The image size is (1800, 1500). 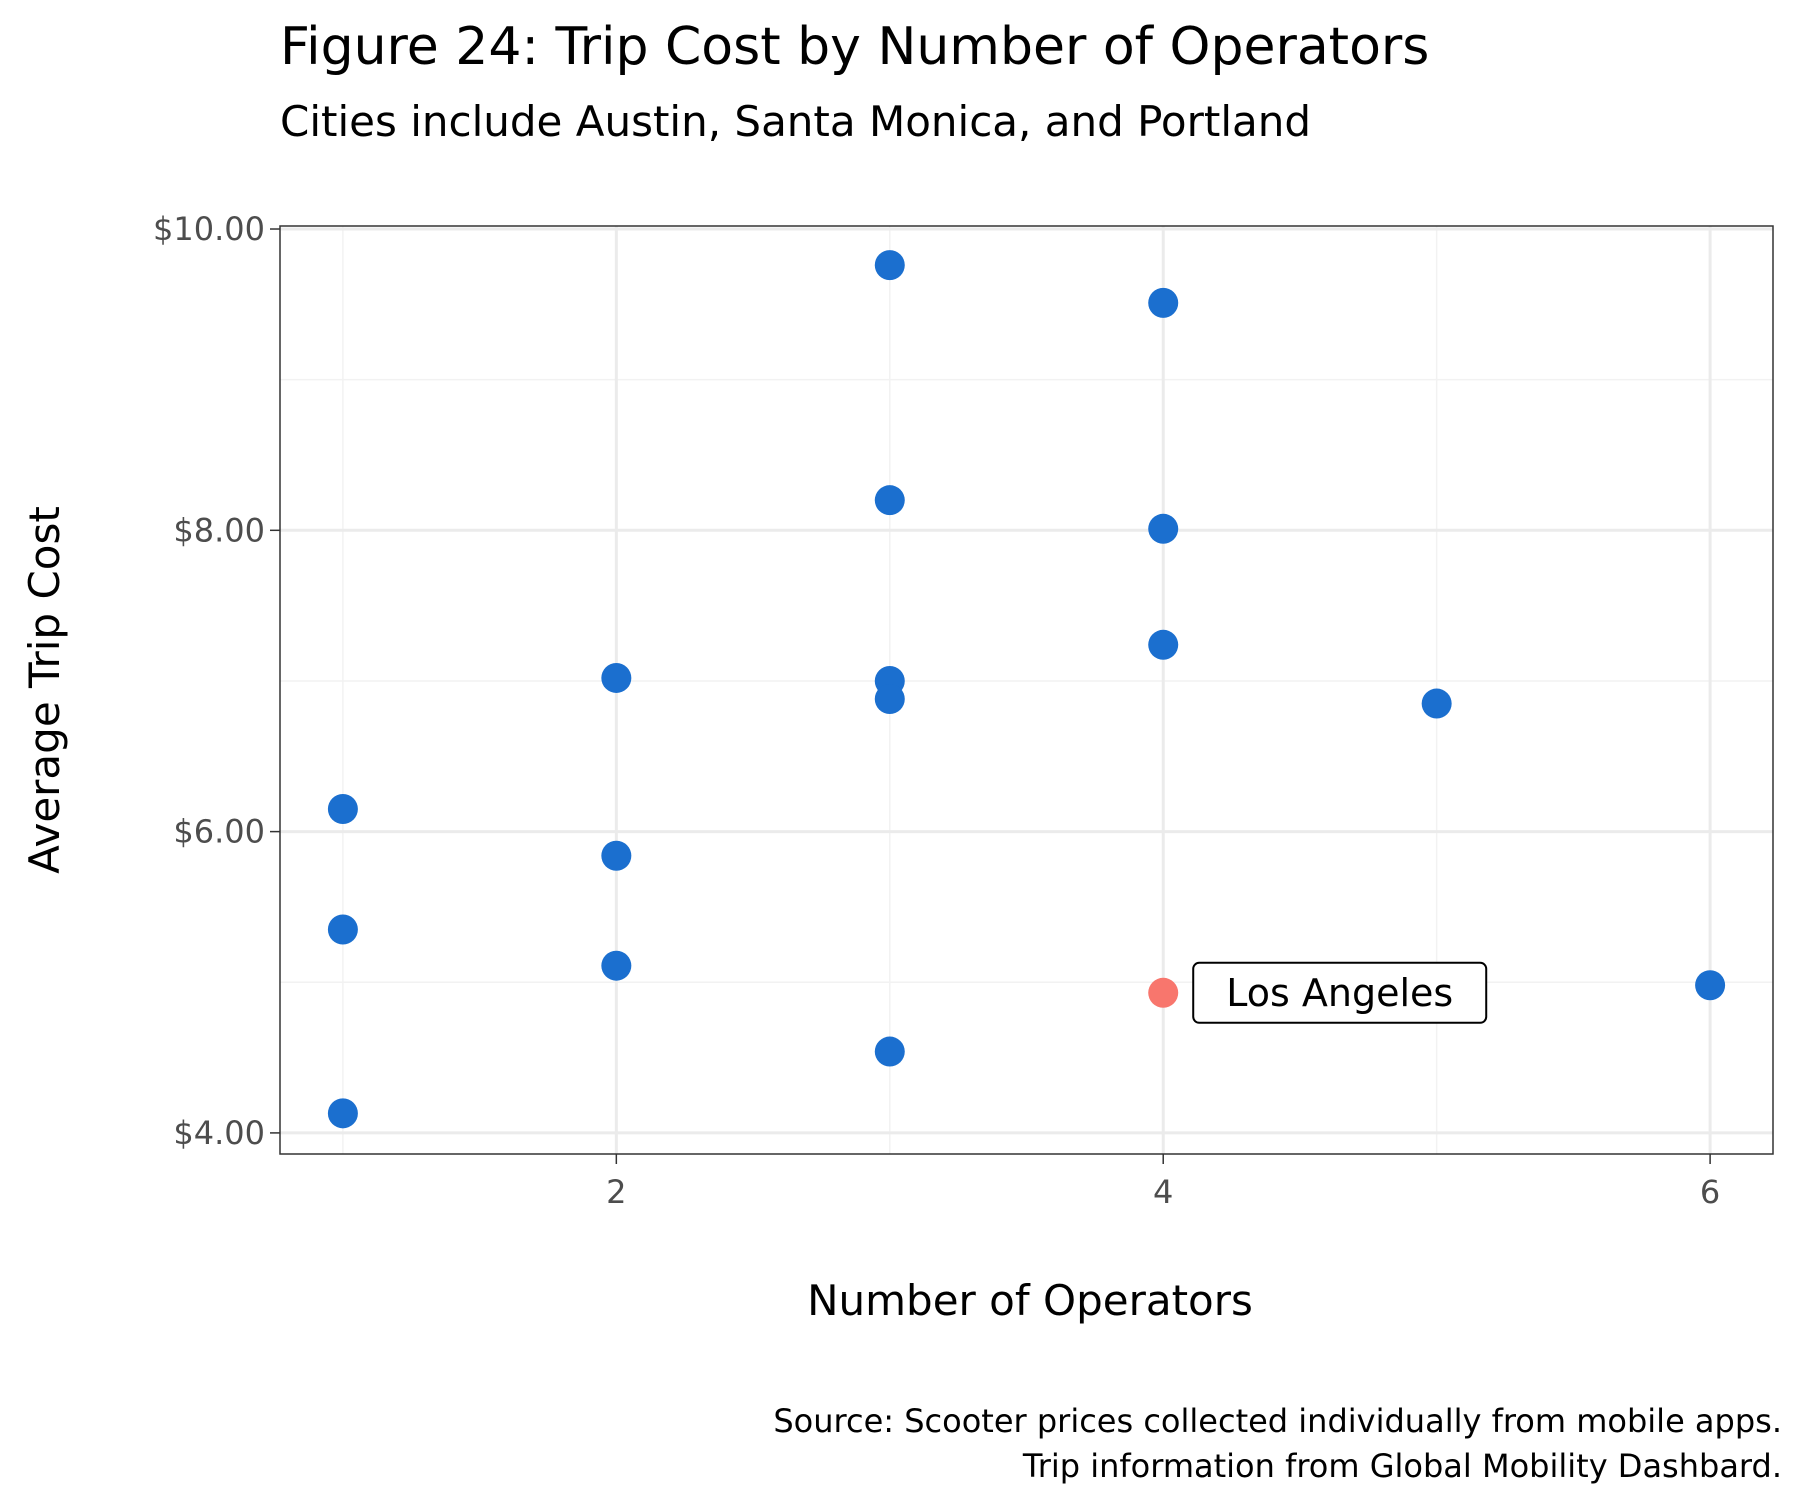 I want to click on x-tick-label: 6, so click(x=1710, y=1192).